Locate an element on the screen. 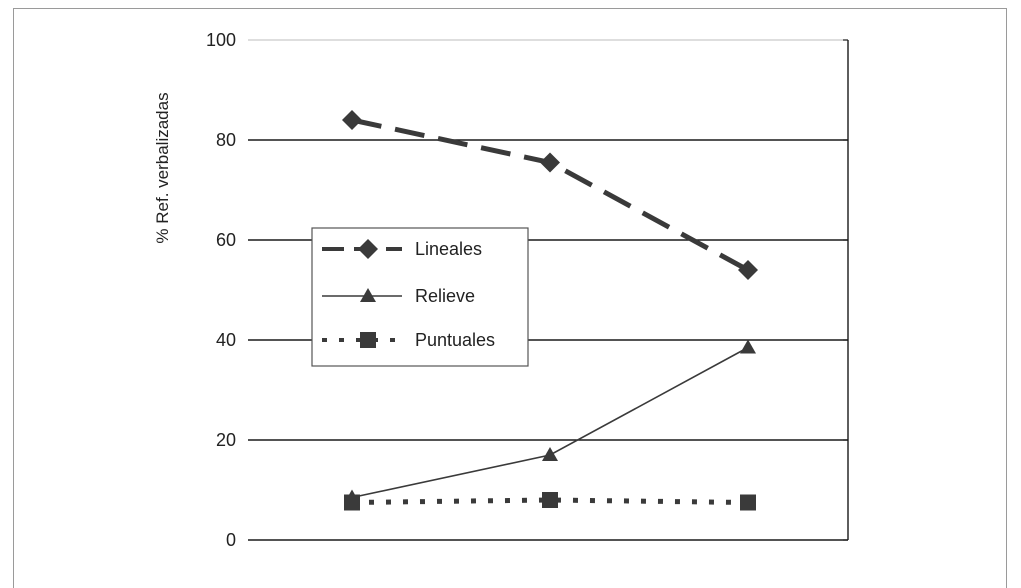 The image size is (1021, 588). series-lineales is located at coordinates (550, 195).